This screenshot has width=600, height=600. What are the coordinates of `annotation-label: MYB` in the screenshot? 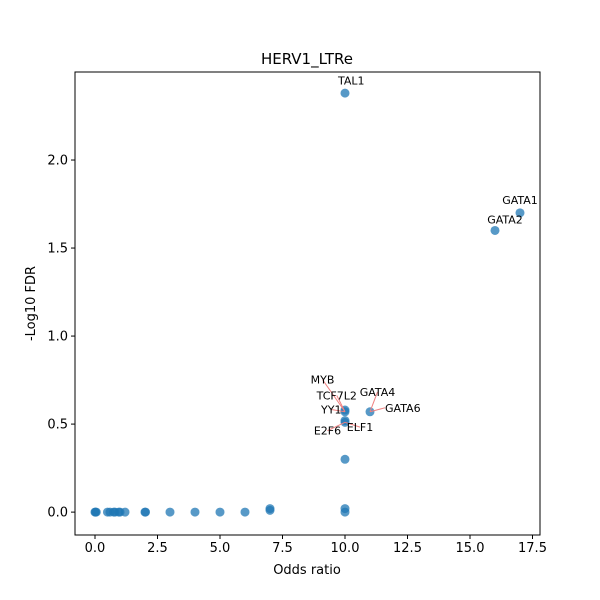 It's located at (323, 380).